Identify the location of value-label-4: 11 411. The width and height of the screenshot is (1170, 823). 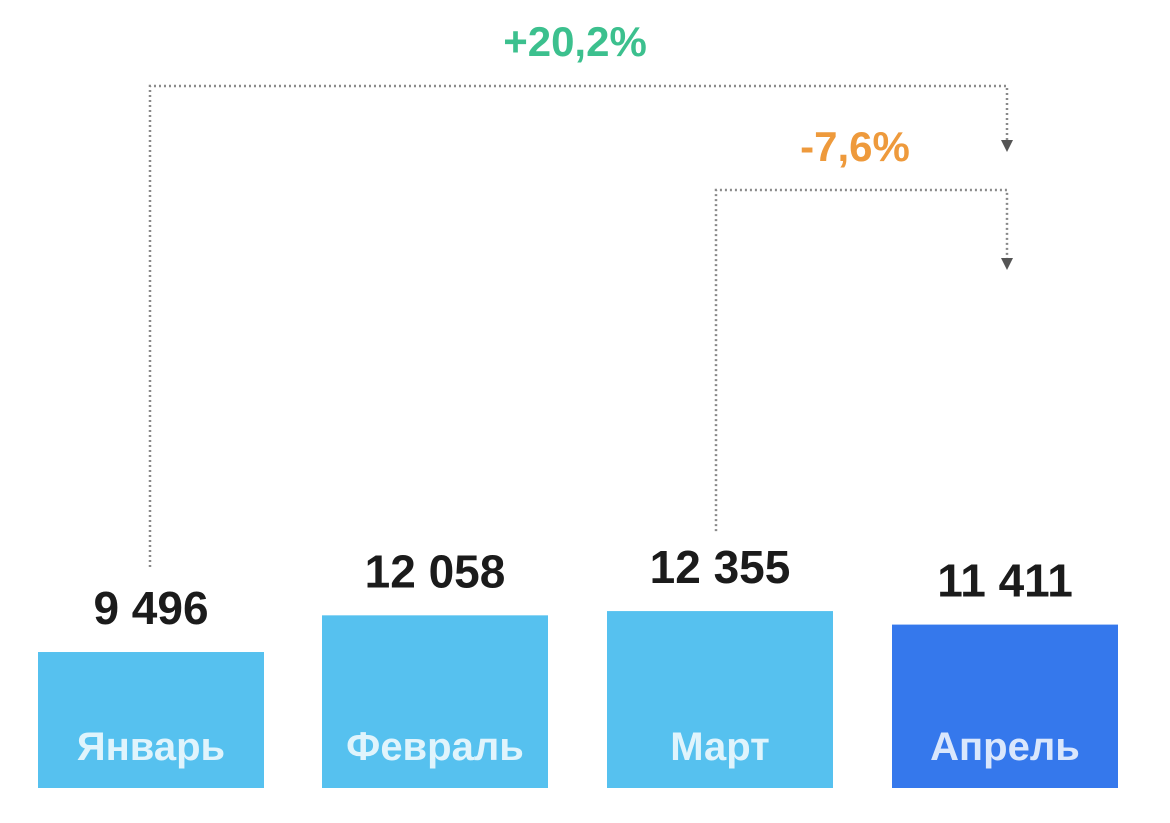
(1005, 581).